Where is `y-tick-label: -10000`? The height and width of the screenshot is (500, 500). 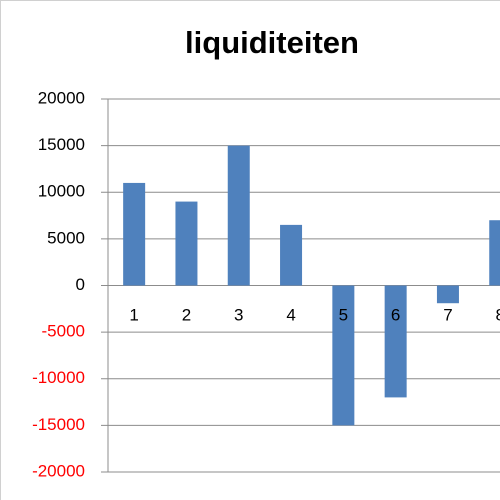 y-tick-label: -10000 is located at coordinates (58, 377).